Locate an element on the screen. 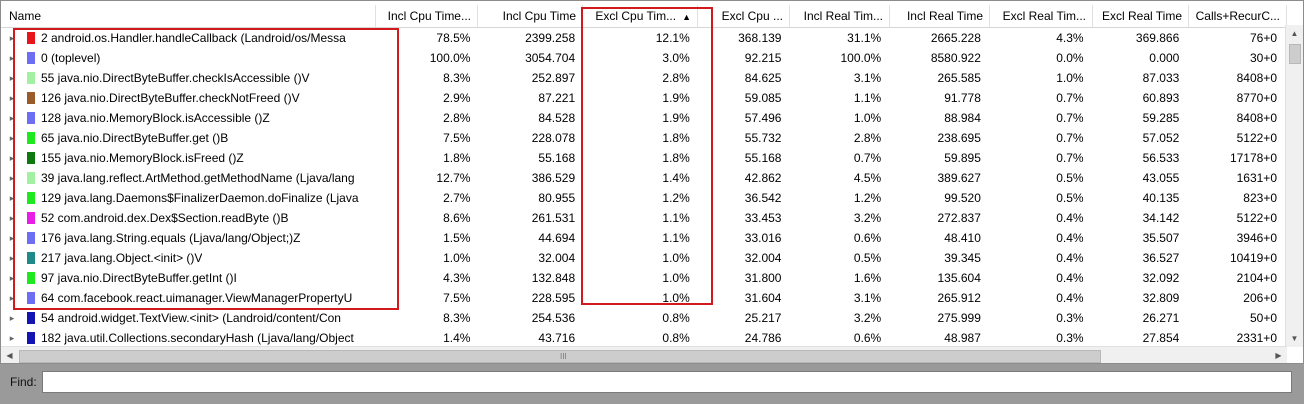 Image resolution: width=1304 pixels, height=404 pixels. method-name: 65 java.nio.DirectByteBuffer.get ()B is located at coordinates (135, 138).